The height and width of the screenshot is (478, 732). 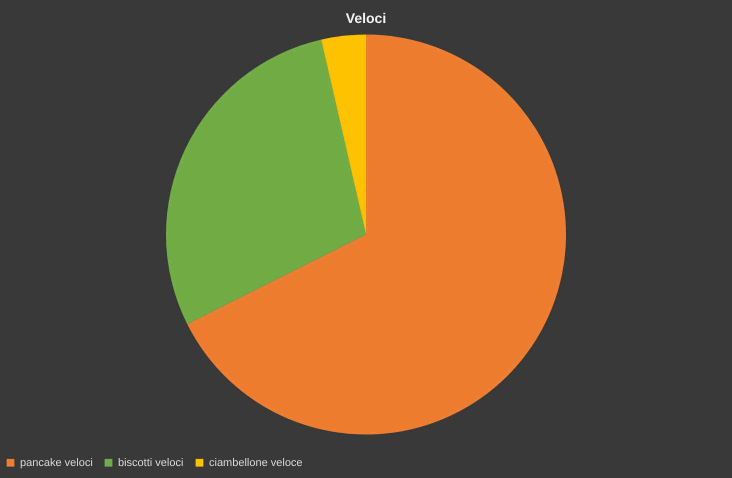 What do you see at coordinates (343, 134) in the screenshot?
I see `pie-slice` at bounding box center [343, 134].